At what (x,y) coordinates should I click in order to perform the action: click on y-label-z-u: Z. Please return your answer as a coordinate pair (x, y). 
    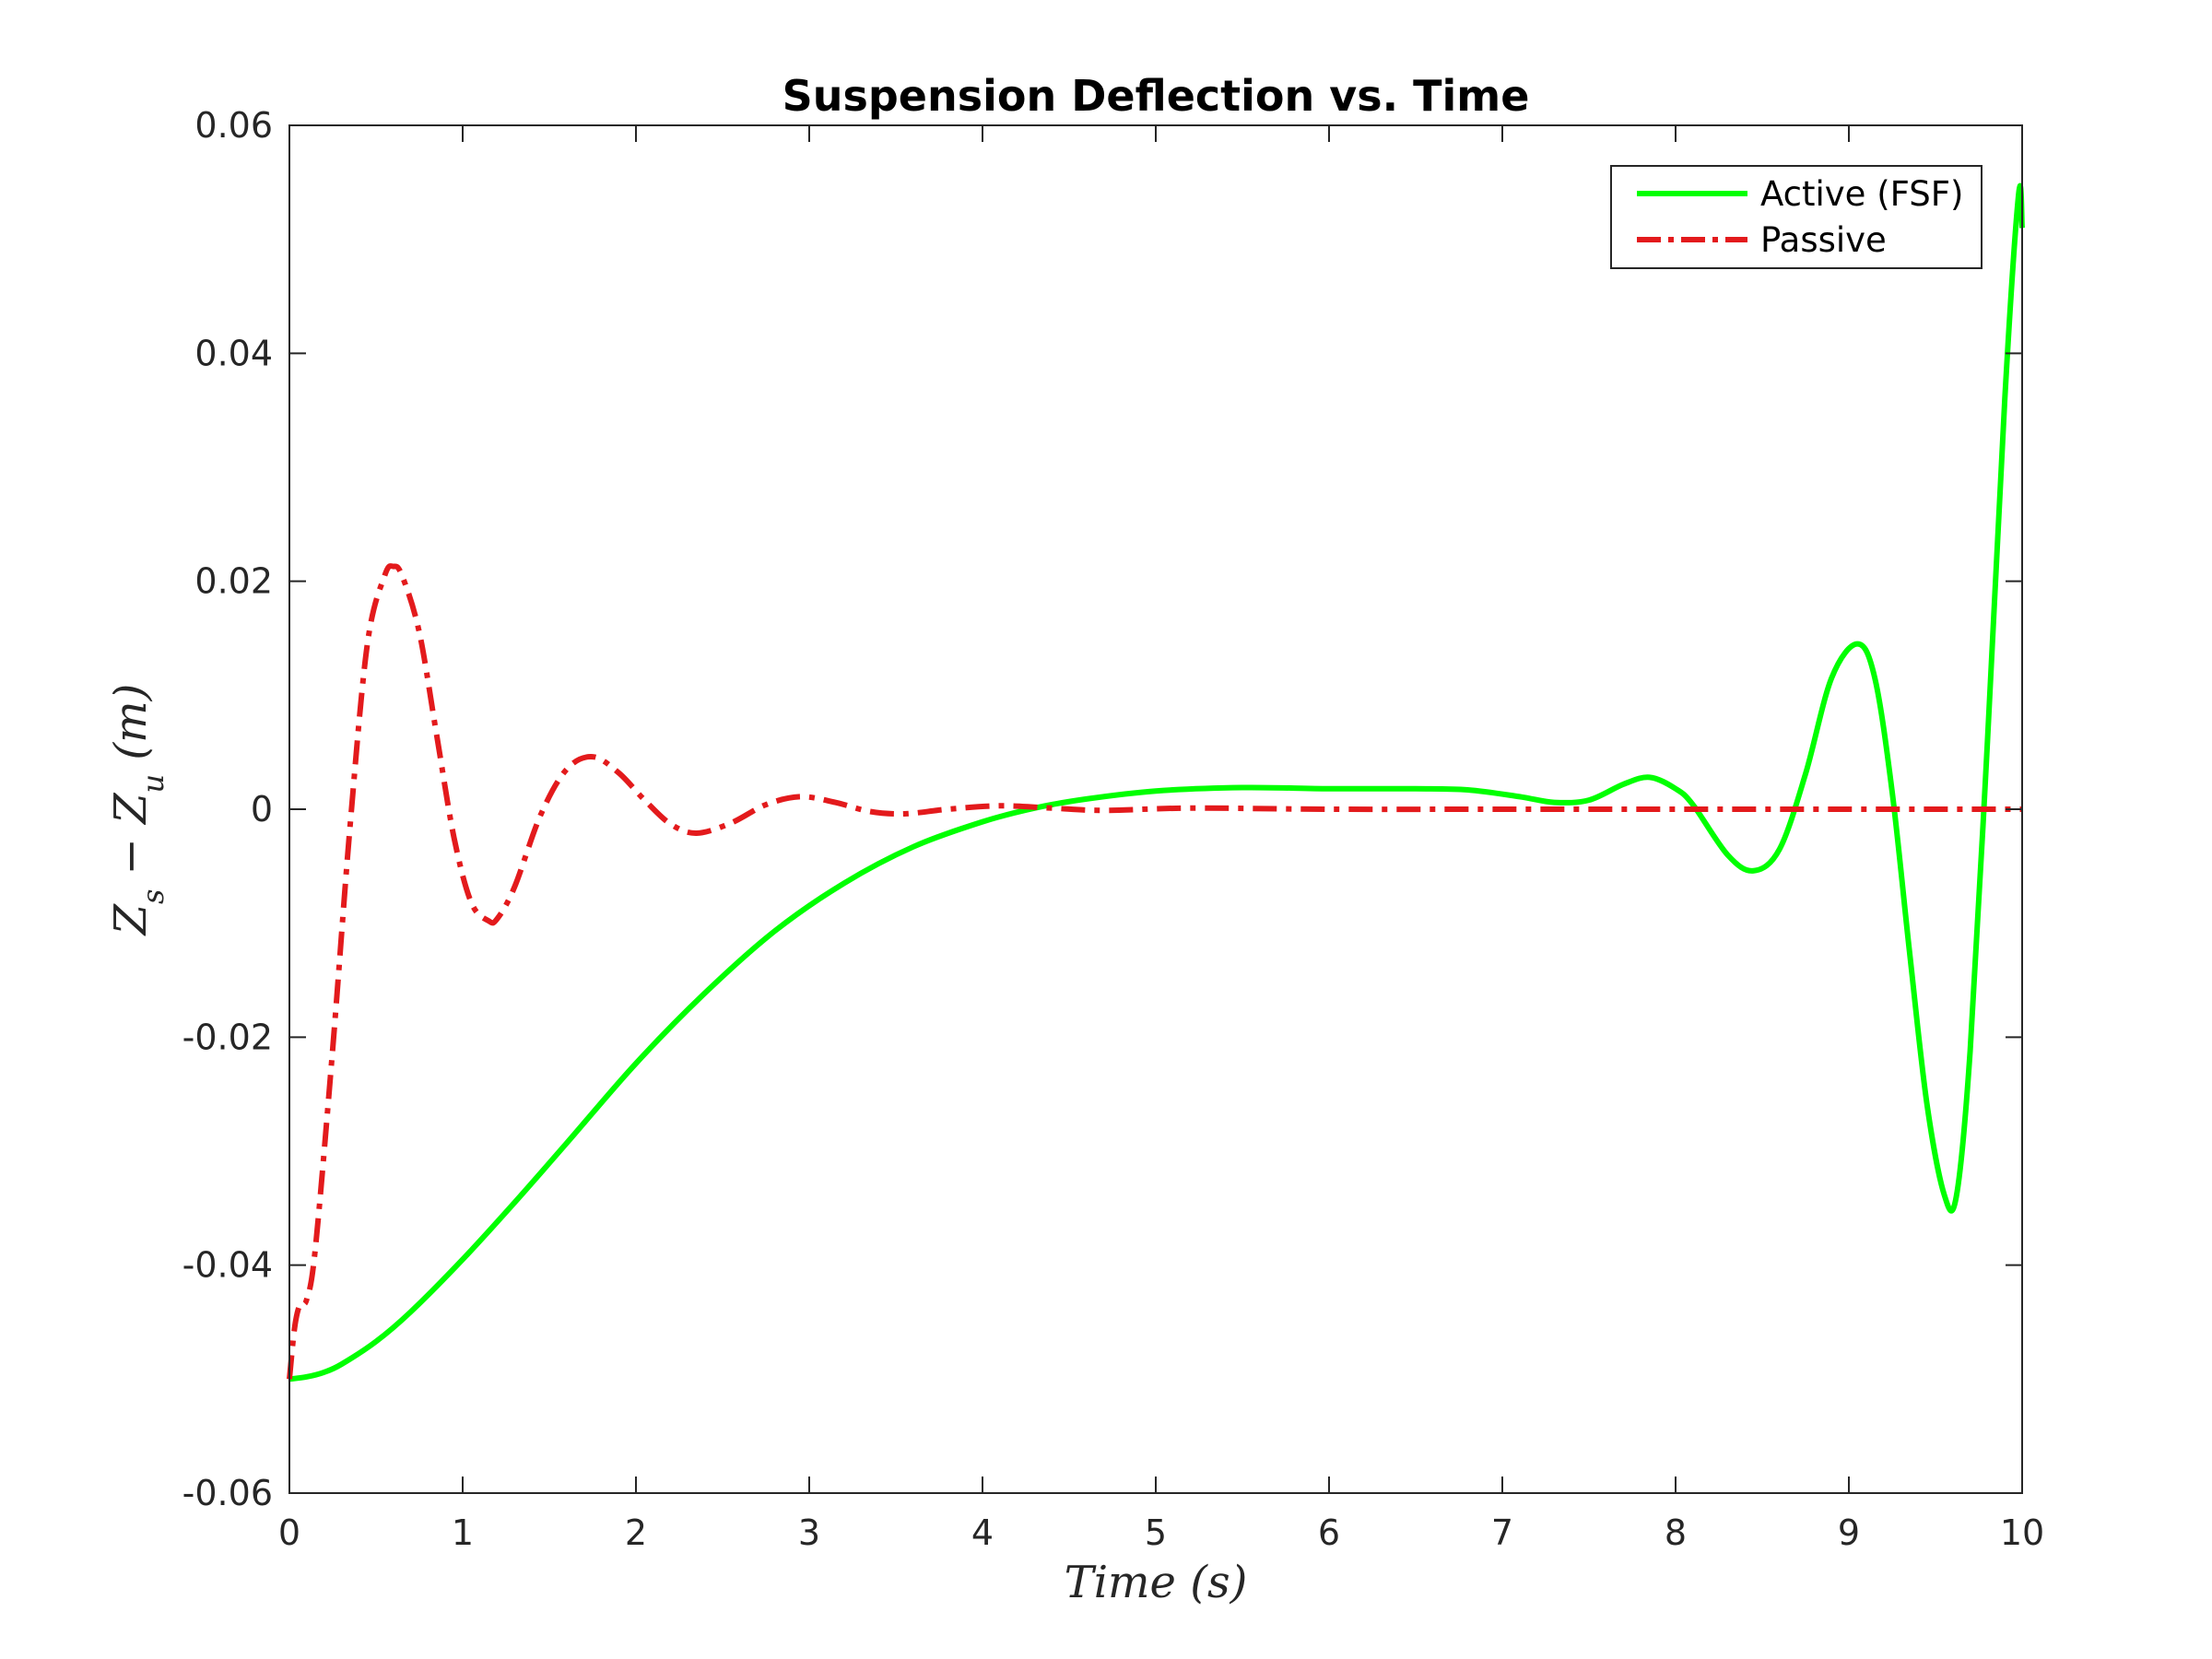
    Looking at the image, I should click on (131, 809).